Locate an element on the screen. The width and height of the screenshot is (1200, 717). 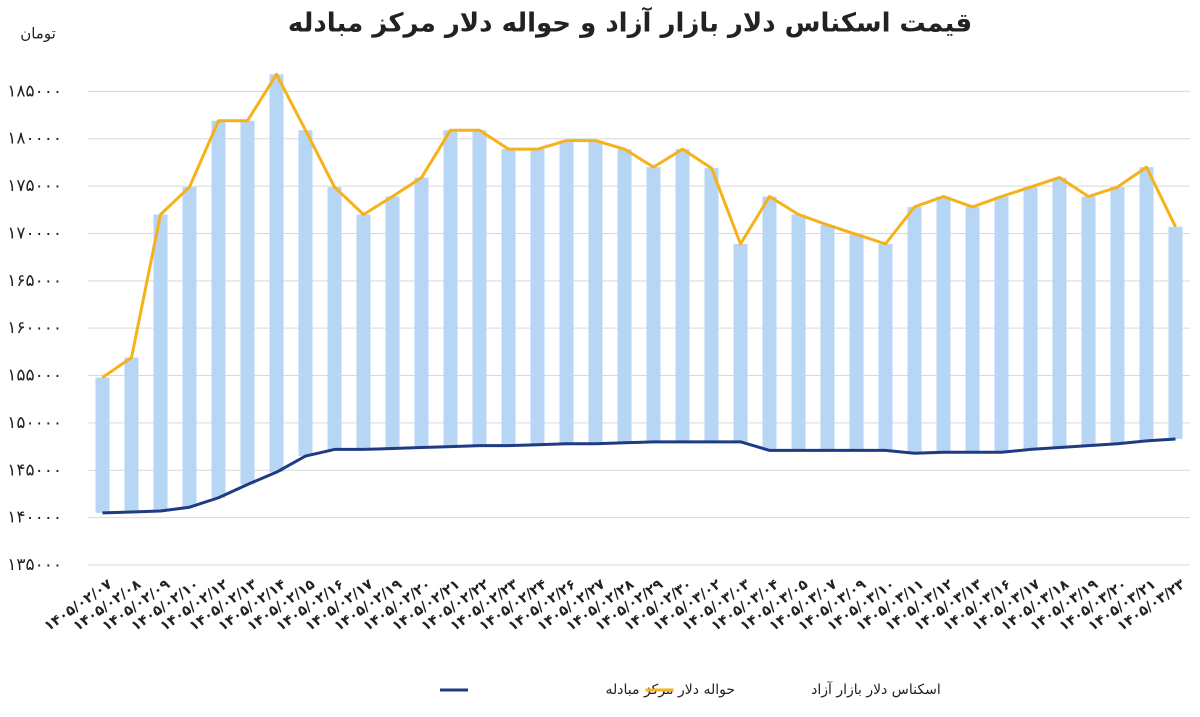
y-axis-label: تومان is located at coordinates (38, 34).